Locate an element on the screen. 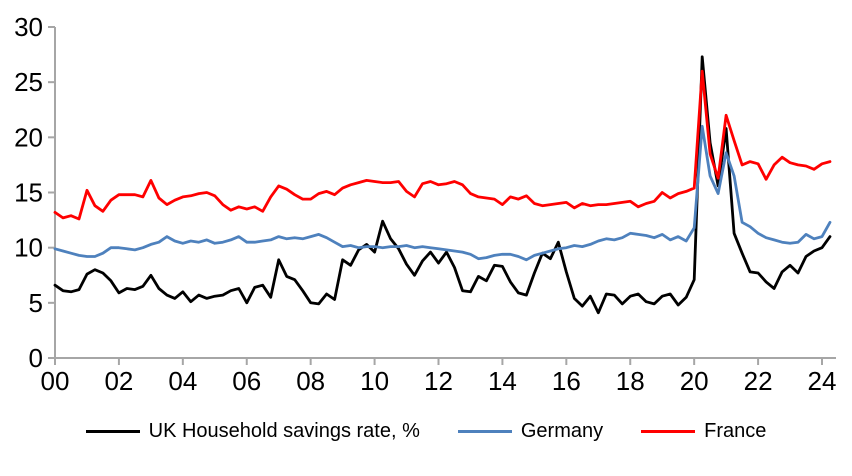 Image resolution: width=852 pixels, height=476 pixels. x-tick-label: 14 is located at coordinates (502, 381).